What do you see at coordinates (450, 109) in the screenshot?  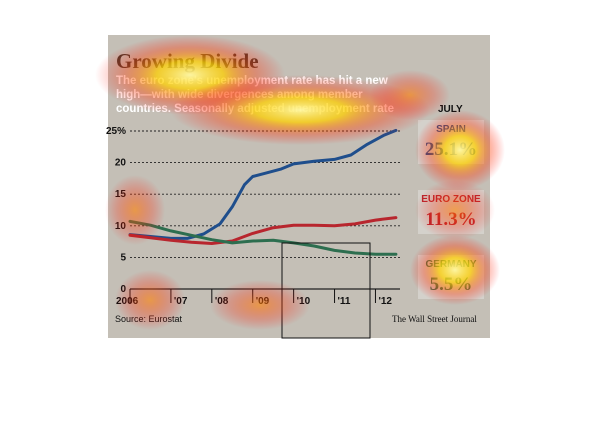 I see `column-header: JULY` at bounding box center [450, 109].